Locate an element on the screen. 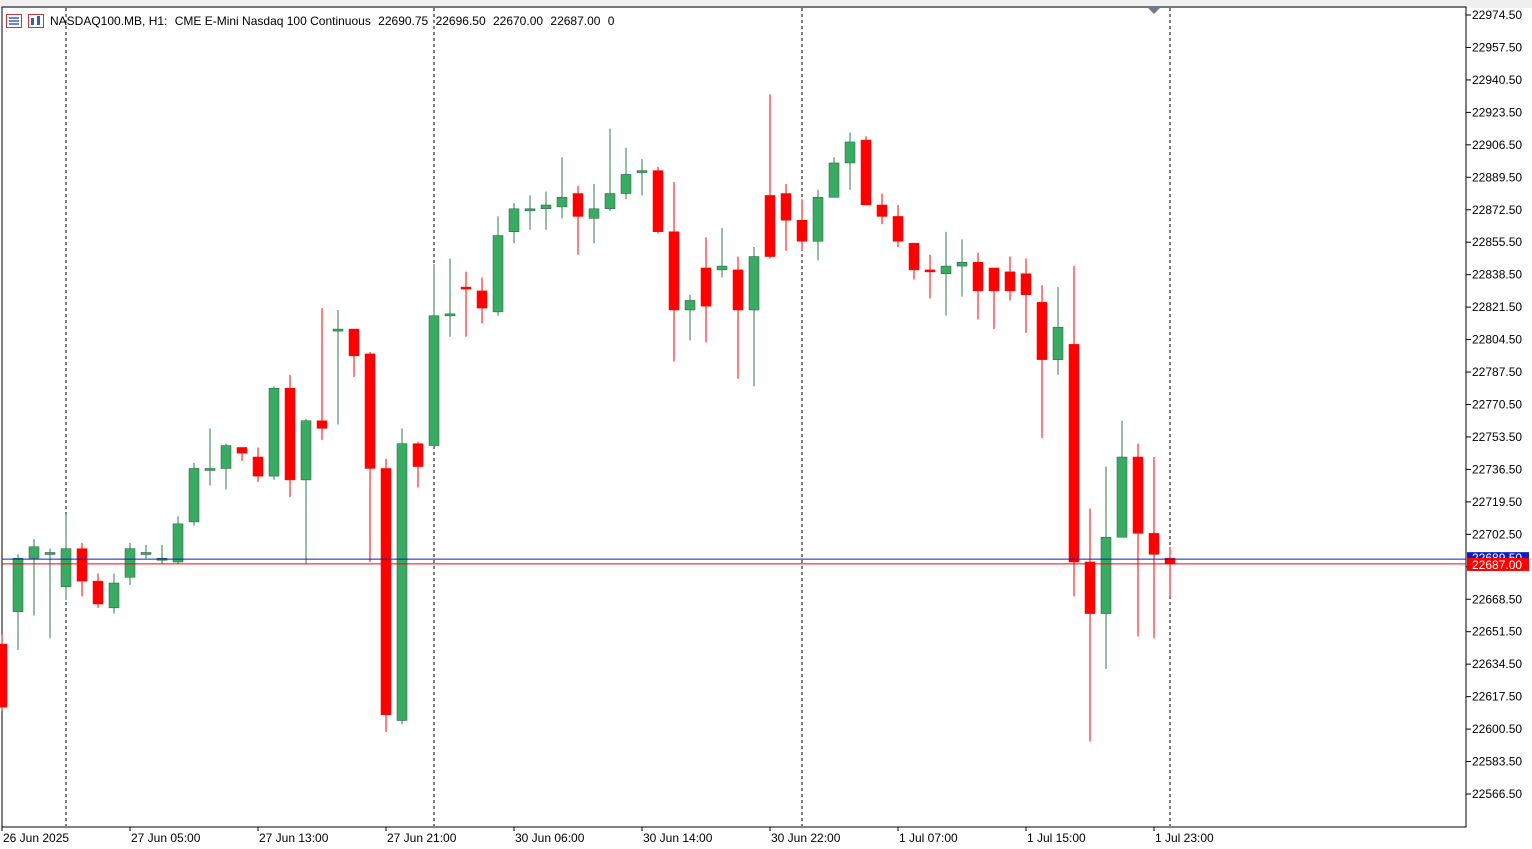  x-tick-label: 26 Jun 2025 is located at coordinates (36, 838).